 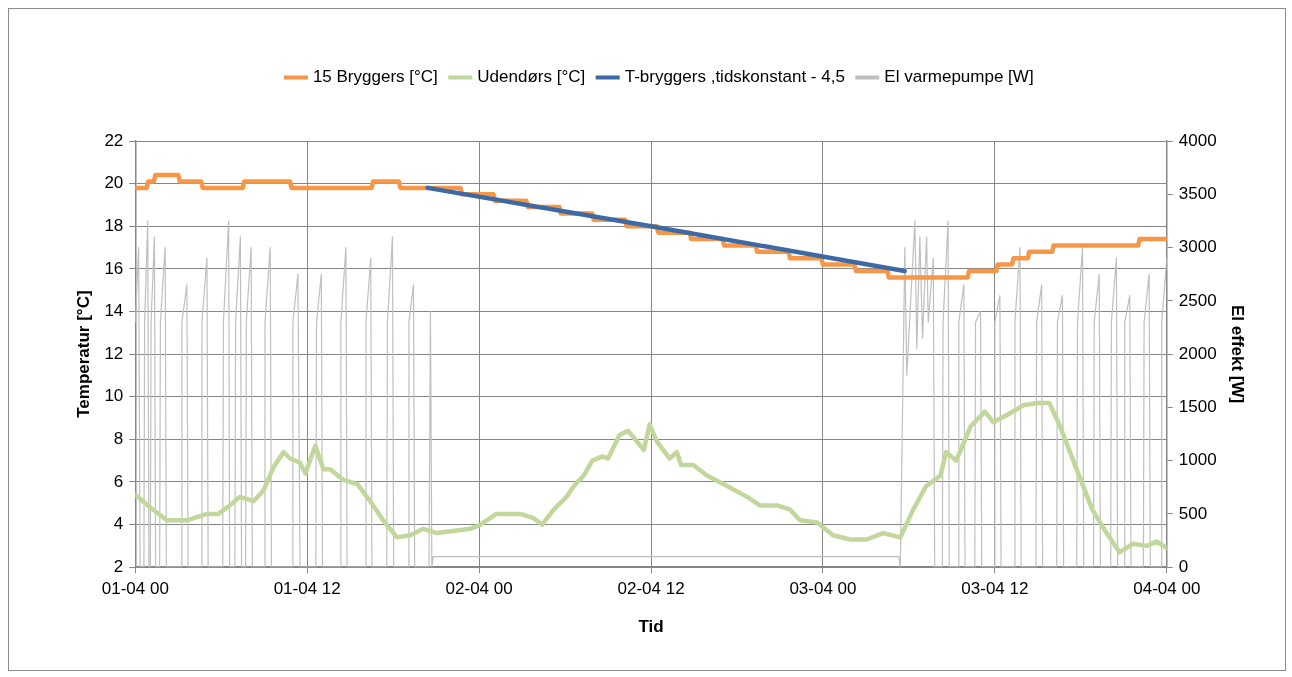 What do you see at coordinates (1183, 566) in the screenshot?
I see `y2-tick-label: 0` at bounding box center [1183, 566].